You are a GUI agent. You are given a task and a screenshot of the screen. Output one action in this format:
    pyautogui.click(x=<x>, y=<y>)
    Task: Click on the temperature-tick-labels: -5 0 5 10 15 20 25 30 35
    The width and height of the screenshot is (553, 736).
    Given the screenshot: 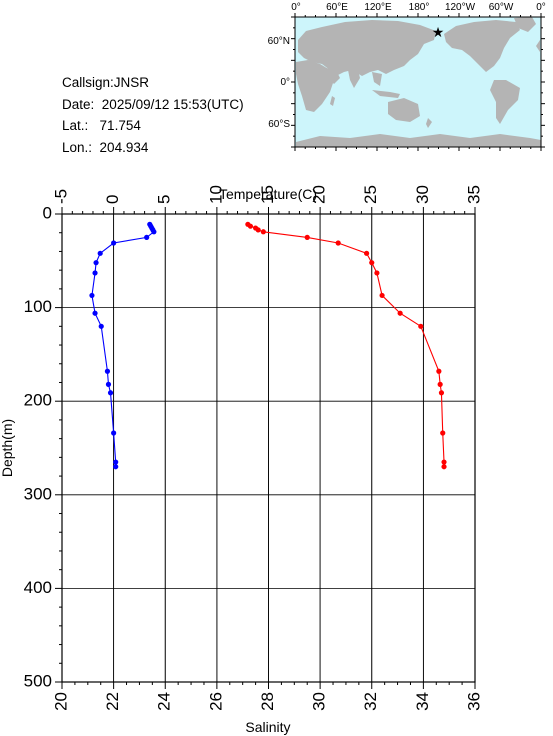 What is the action you would take?
    pyautogui.click(x=267, y=194)
    